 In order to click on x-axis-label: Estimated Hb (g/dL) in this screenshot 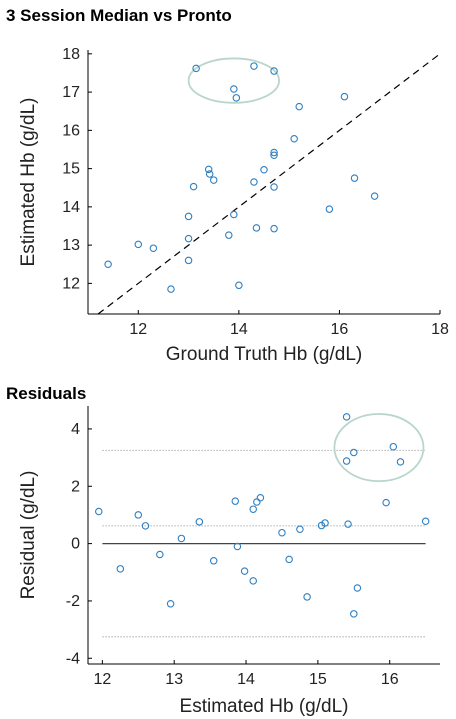, I will do `click(264, 706)`.